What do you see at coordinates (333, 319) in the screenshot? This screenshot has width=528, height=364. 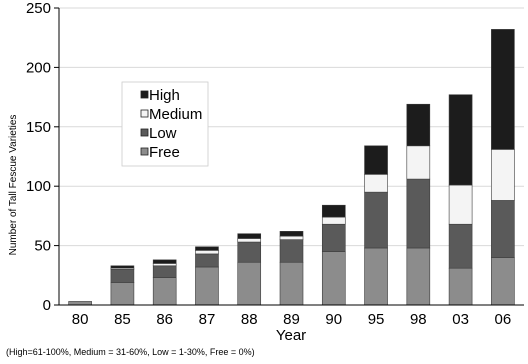 I see `x-tick-label: 90` at bounding box center [333, 319].